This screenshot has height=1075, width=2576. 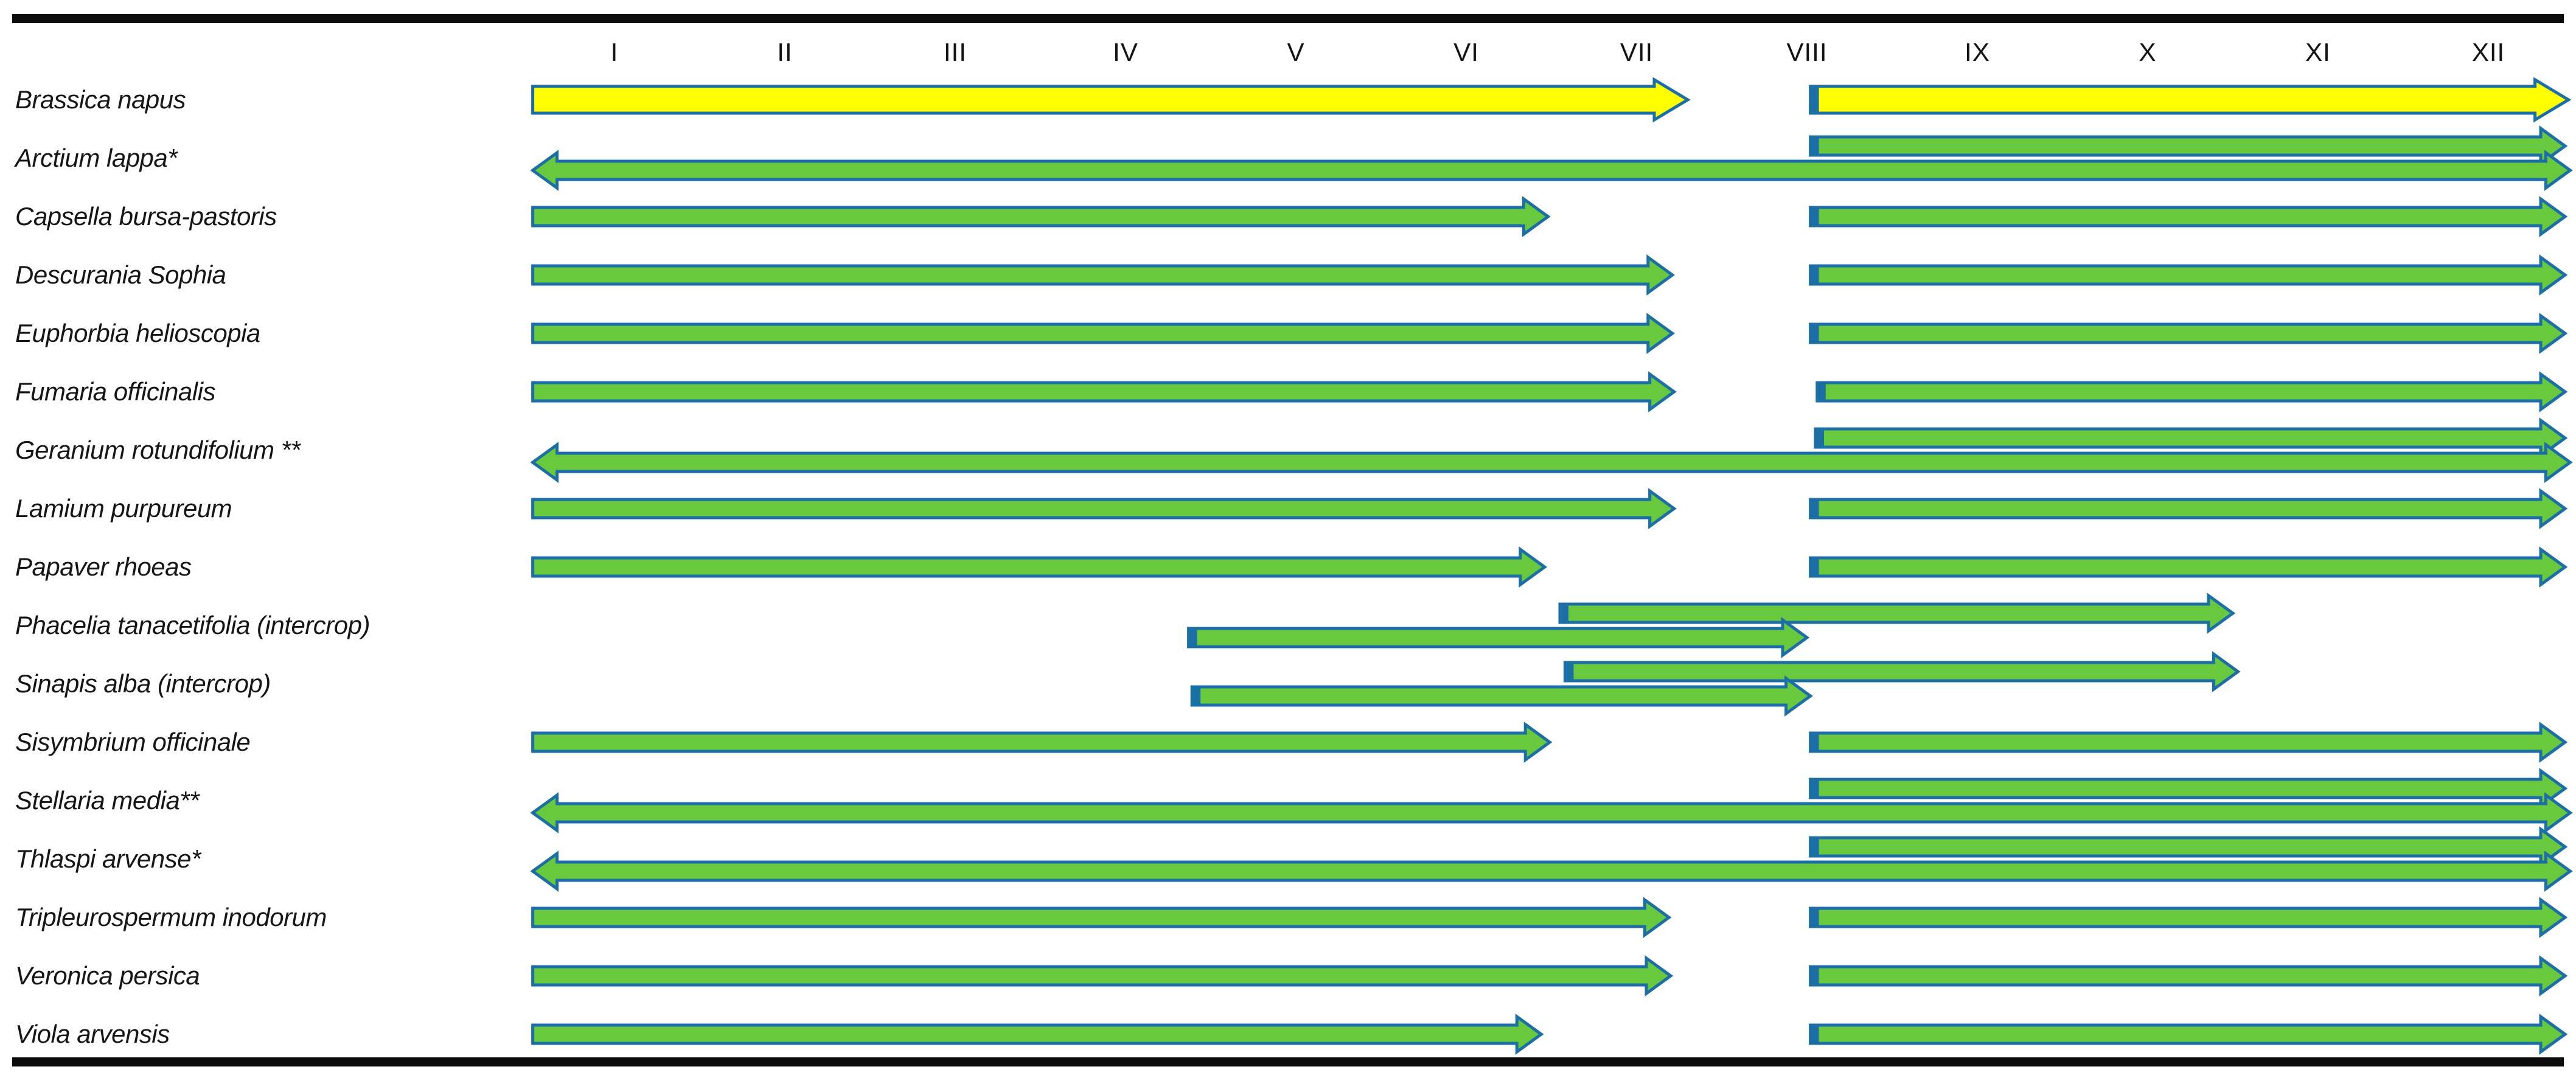 What do you see at coordinates (171, 917) in the screenshot?
I see `species-label: Tripleurospermum inodorum` at bounding box center [171, 917].